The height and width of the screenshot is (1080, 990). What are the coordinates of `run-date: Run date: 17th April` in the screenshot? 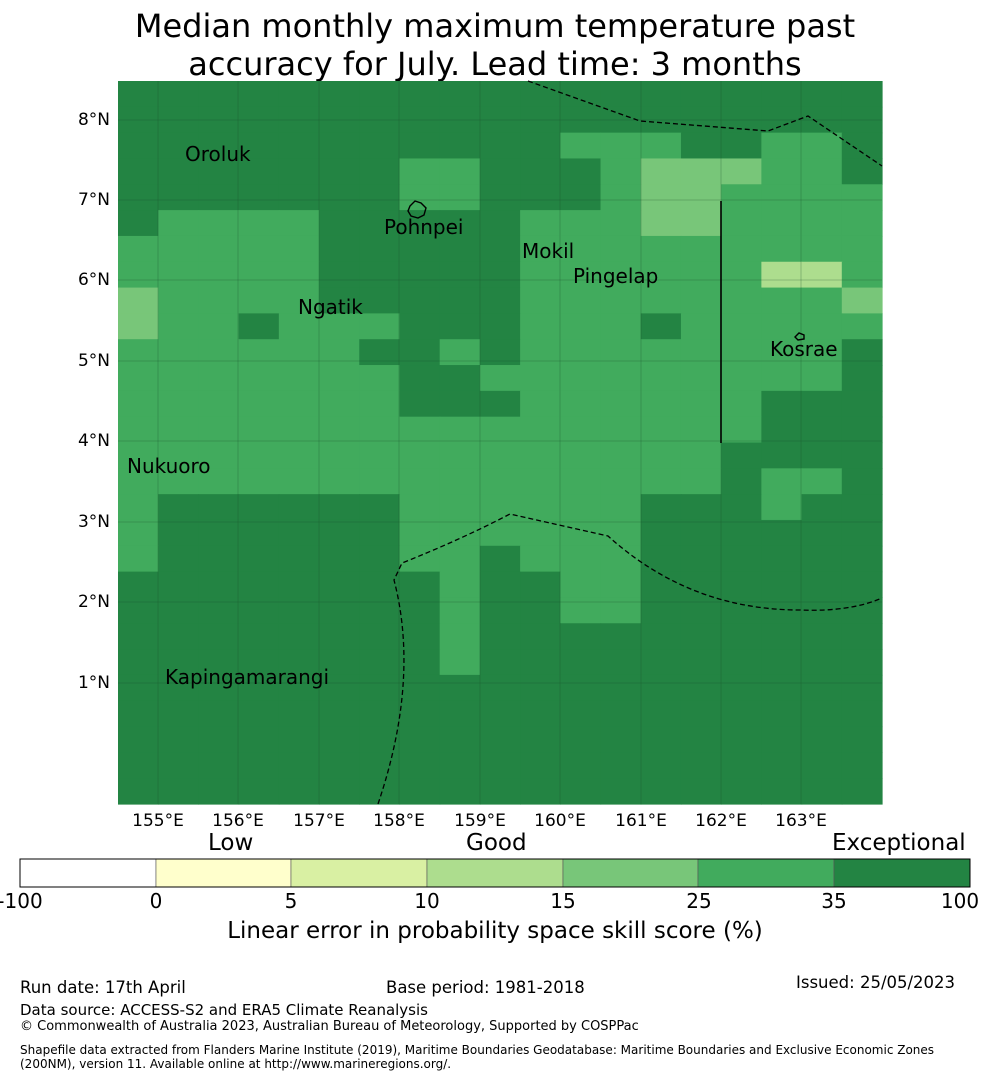 It's located at (103, 987).